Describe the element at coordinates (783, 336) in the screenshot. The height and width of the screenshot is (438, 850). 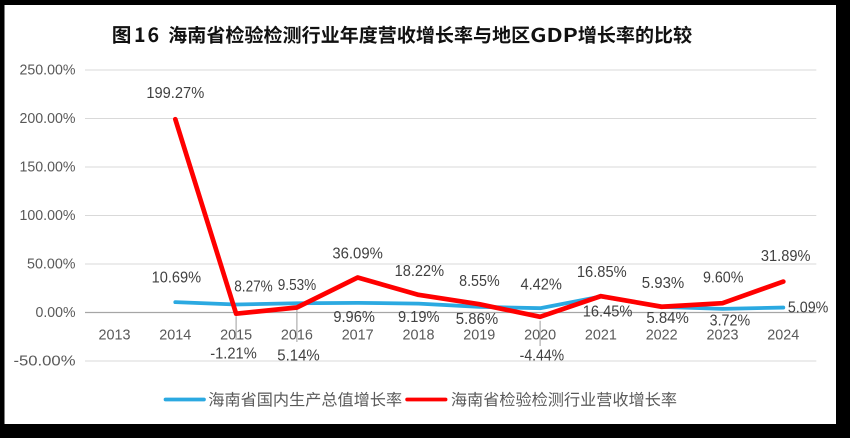
I see `svg-text: 2024` at that location.